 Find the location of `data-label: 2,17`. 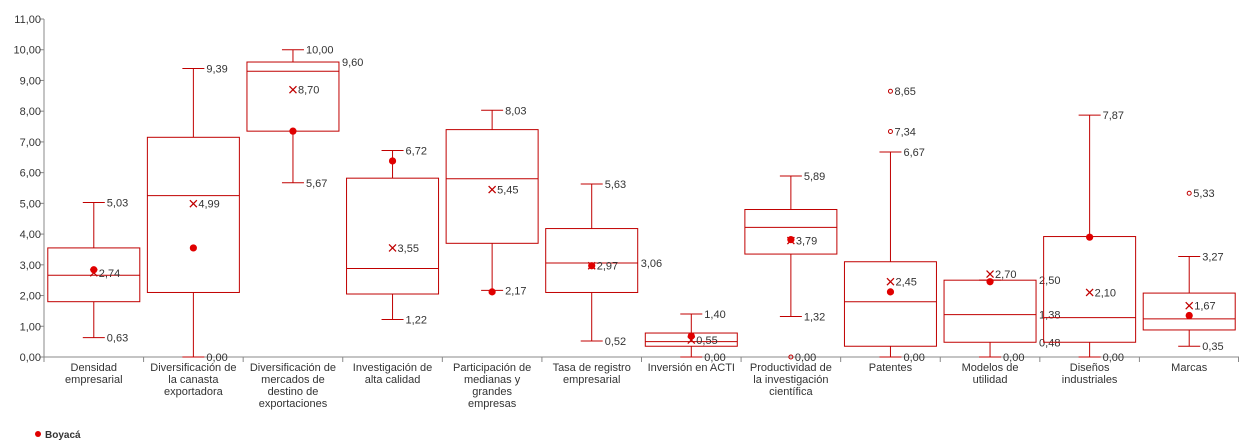

data-label: 2,17 is located at coordinates (515, 291).